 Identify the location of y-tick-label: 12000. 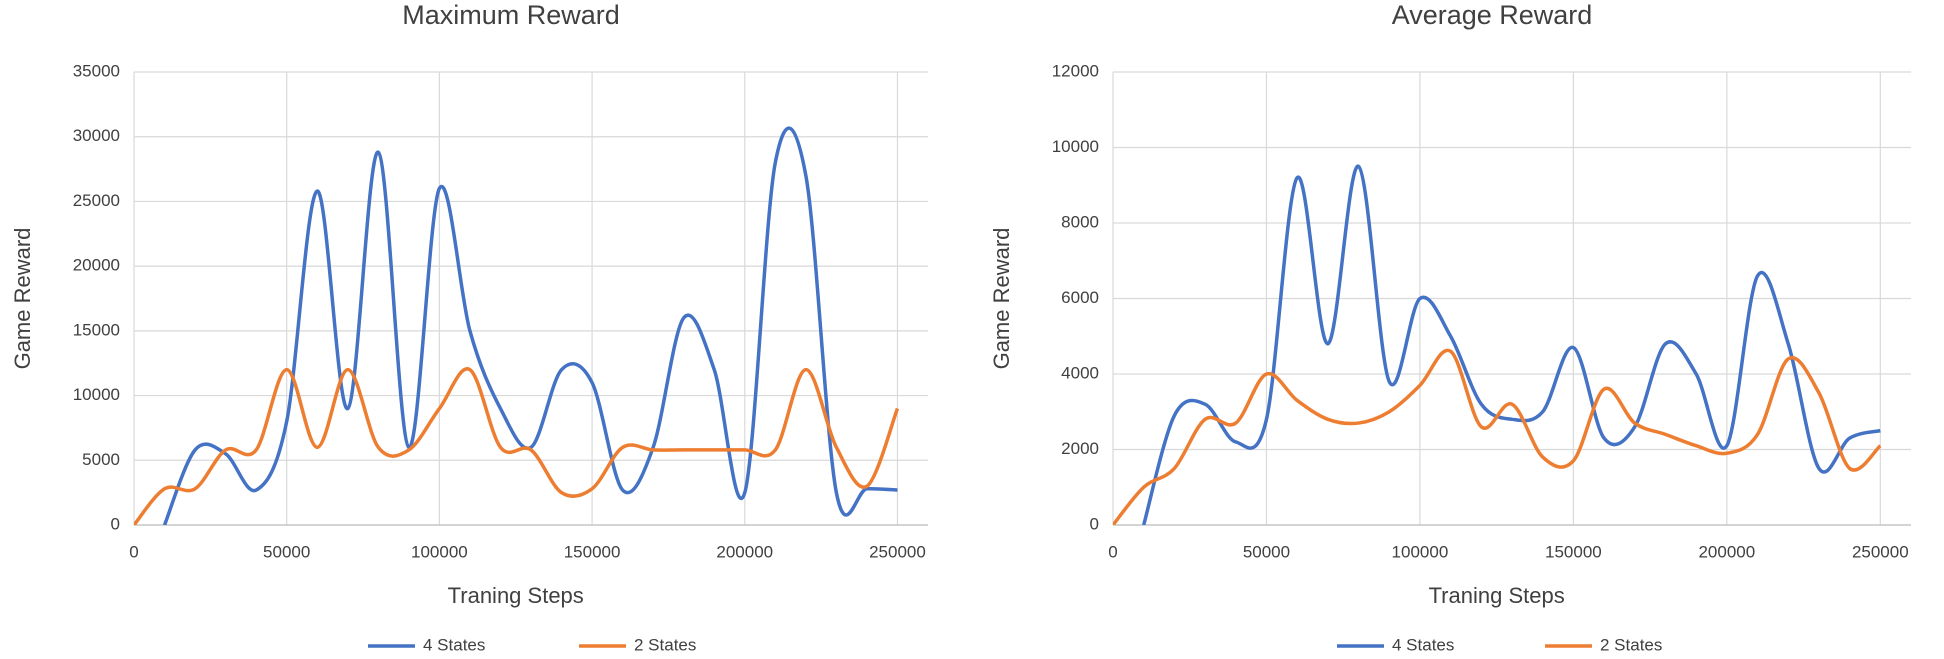
(1075, 70).